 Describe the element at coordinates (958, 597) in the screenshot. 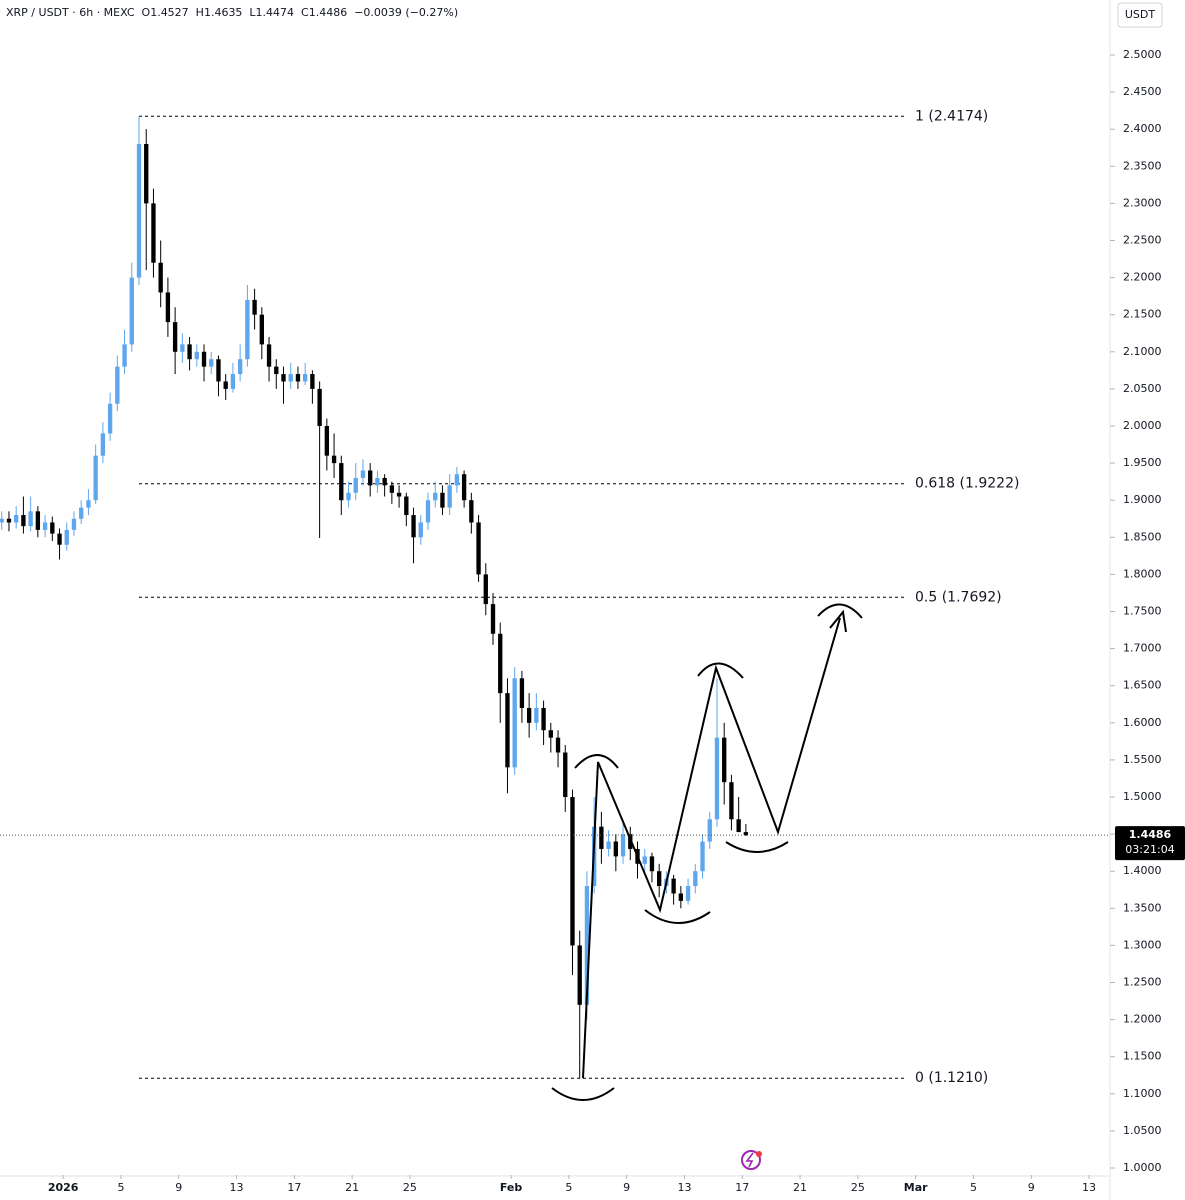

I see `fib-label: 0.5 (1.7692)` at that location.